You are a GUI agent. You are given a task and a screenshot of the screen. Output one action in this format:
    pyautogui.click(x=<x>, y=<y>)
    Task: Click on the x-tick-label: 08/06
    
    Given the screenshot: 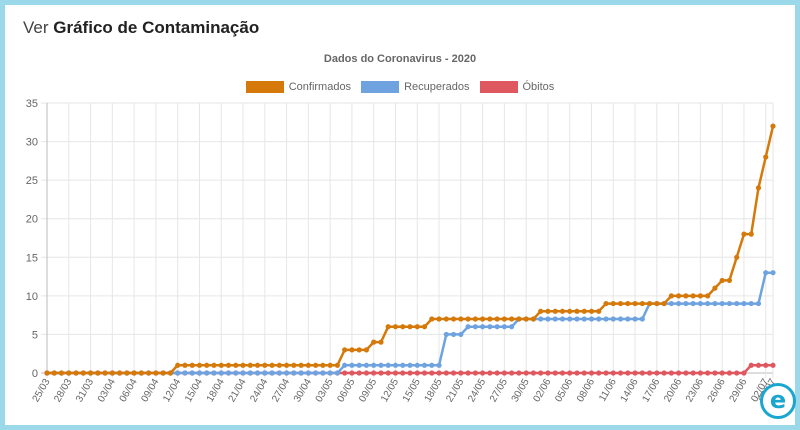 What is the action you would take?
    pyautogui.click(x=586, y=391)
    